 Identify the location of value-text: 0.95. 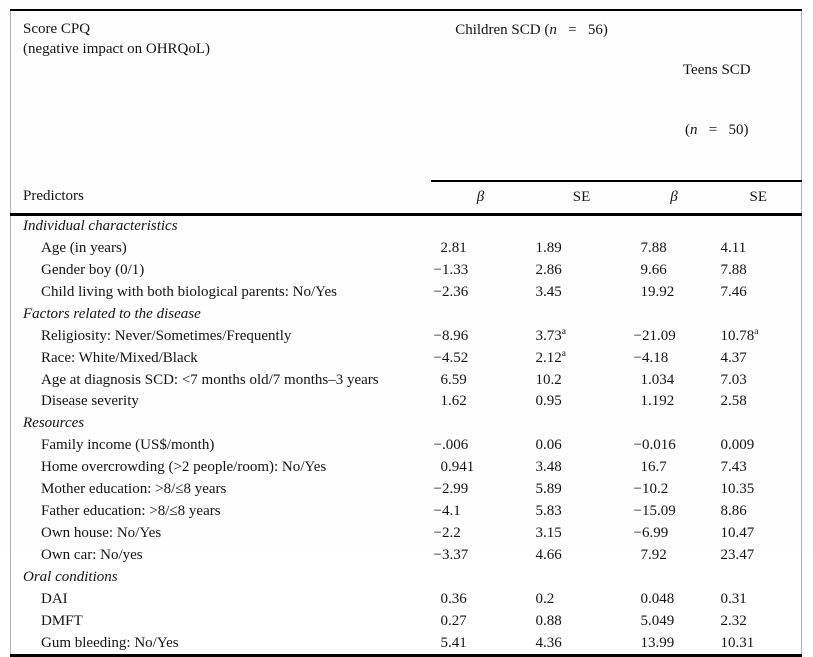
(548, 401).